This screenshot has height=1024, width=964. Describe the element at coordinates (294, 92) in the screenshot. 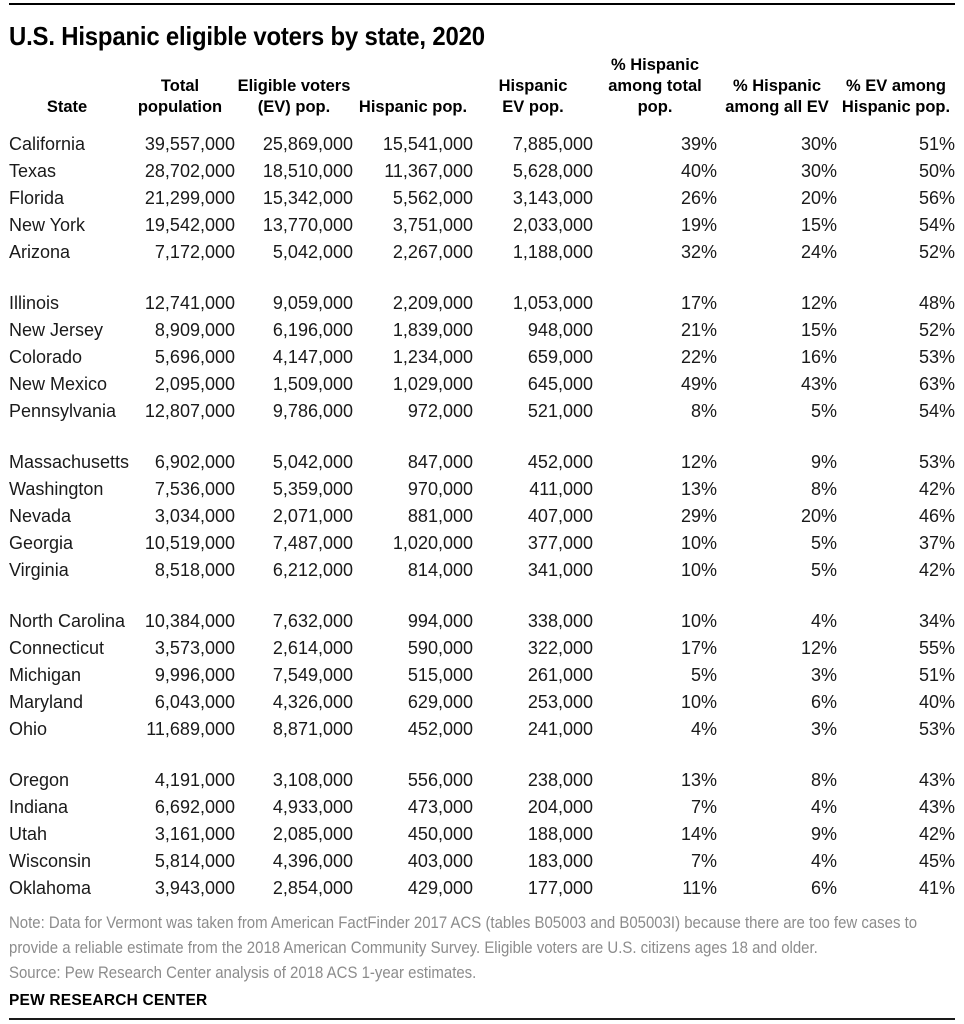

I see `header-cell: Eligible voters (EV) pop.` at that location.